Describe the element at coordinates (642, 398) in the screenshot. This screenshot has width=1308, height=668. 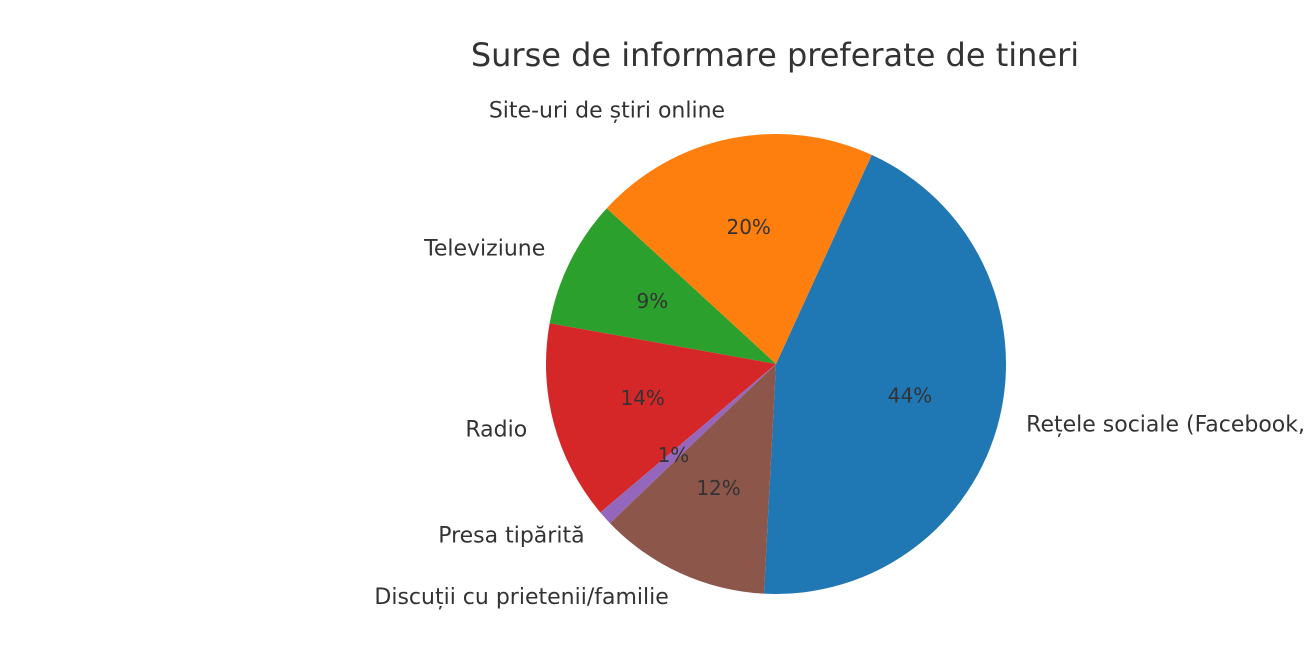
I see `percent-label-radio: 14%` at that location.